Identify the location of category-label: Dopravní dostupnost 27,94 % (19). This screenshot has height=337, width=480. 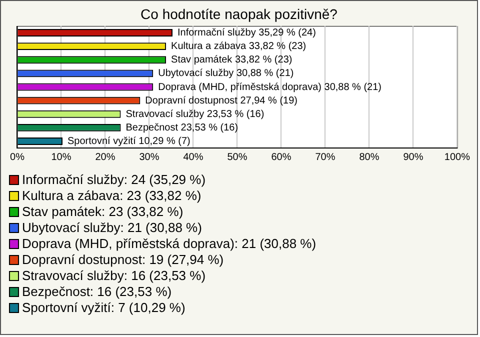
(221, 100).